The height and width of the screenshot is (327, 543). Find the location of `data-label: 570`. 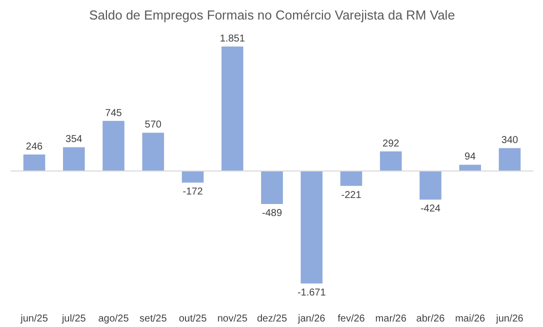

data-label: 570 is located at coordinates (153, 125).